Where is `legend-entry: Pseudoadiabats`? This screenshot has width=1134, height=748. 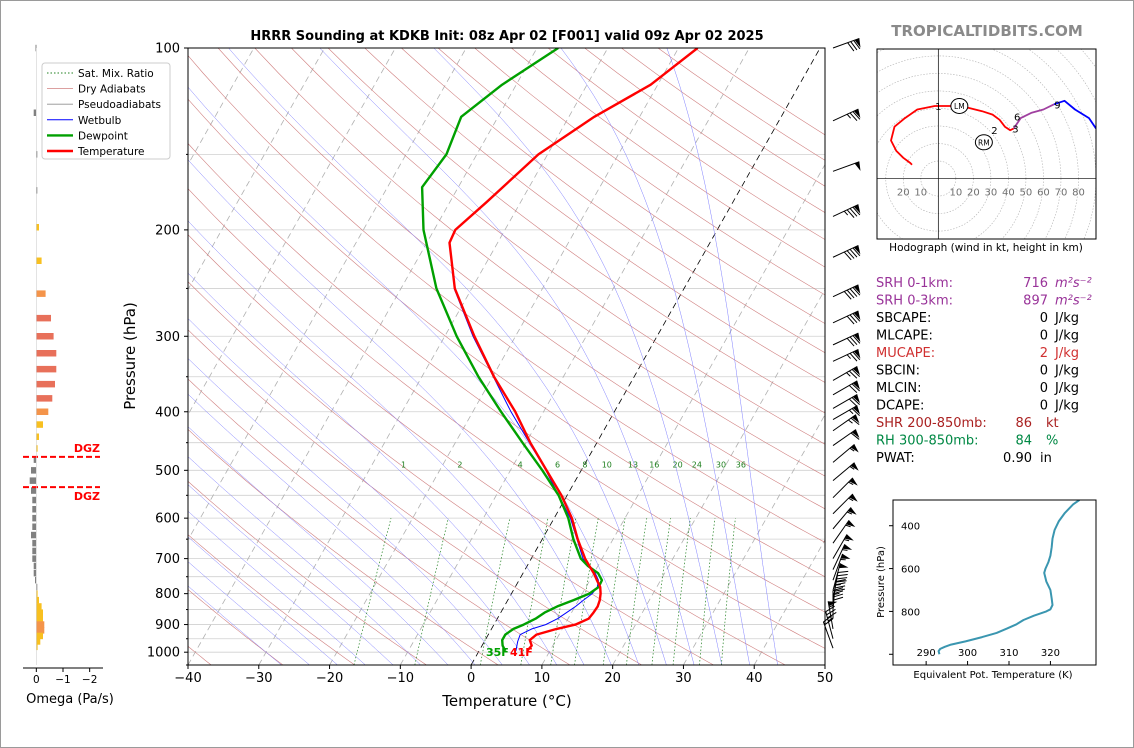 legend-entry: Pseudoadiabats is located at coordinates (119, 105).